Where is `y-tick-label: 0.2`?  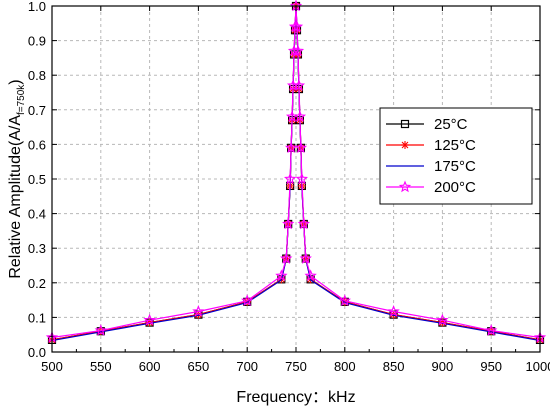
y-tick-label: 0.2 is located at coordinates (37, 283).